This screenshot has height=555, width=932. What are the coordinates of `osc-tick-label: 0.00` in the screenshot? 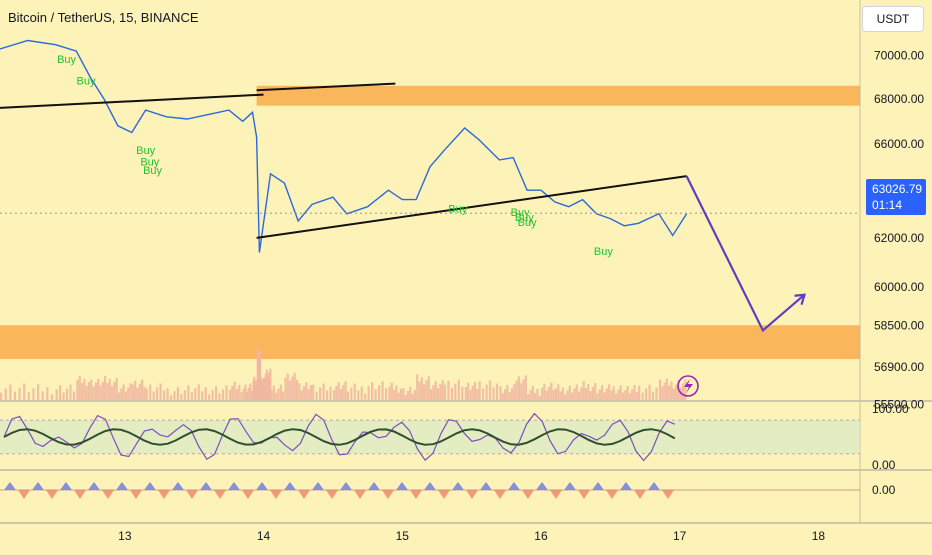 It's located at (884, 490).